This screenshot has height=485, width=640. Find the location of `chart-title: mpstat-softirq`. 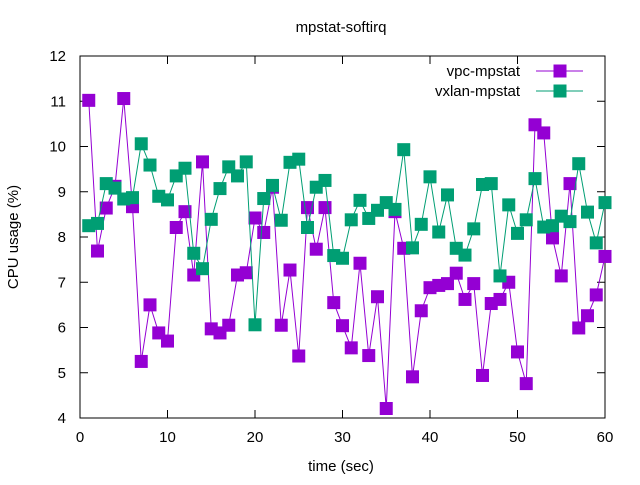

chart-title: mpstat-softirq is located at coordinates (341, 27).